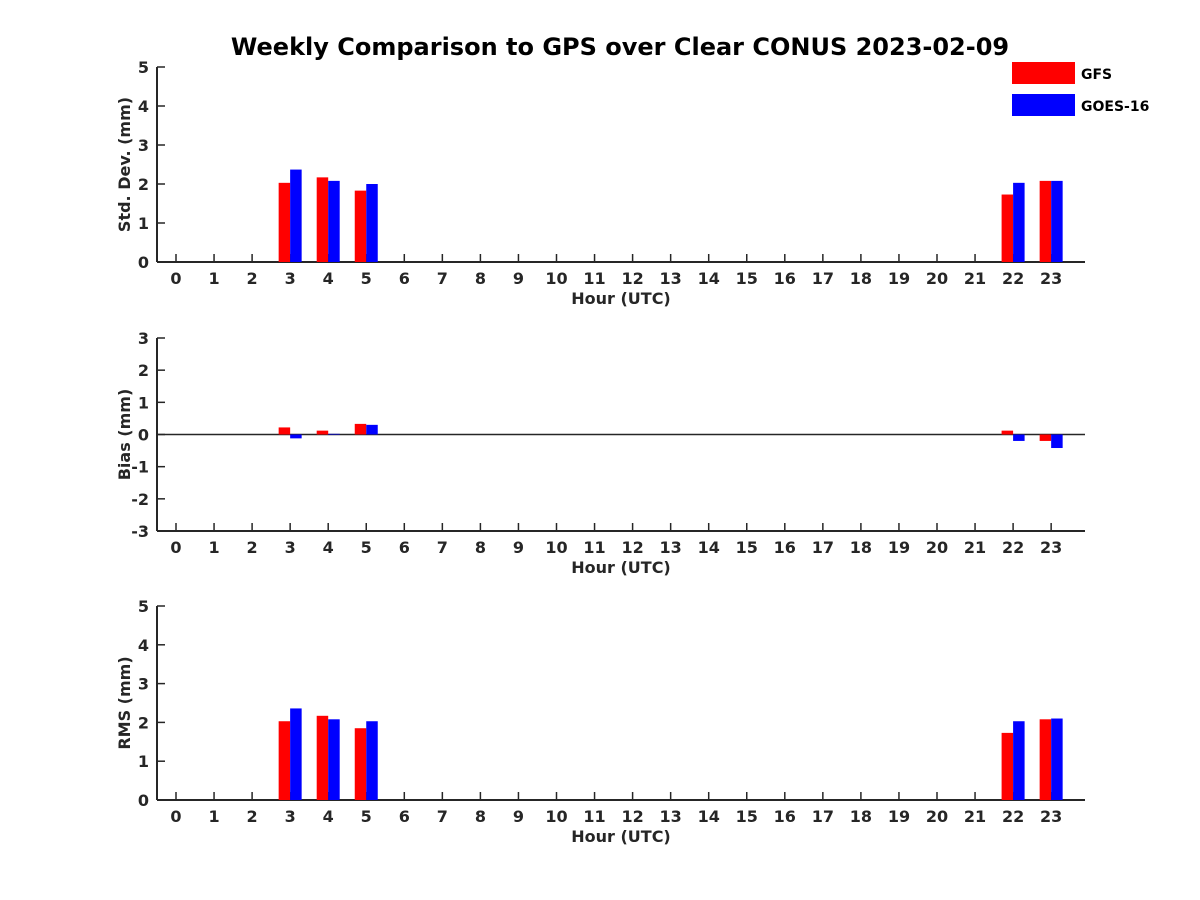  What do you see at coordinates (1115, 107) in the screenshot?
I see `legend-label-goes-16: GOES-16` at bounding box center [1115, 107].